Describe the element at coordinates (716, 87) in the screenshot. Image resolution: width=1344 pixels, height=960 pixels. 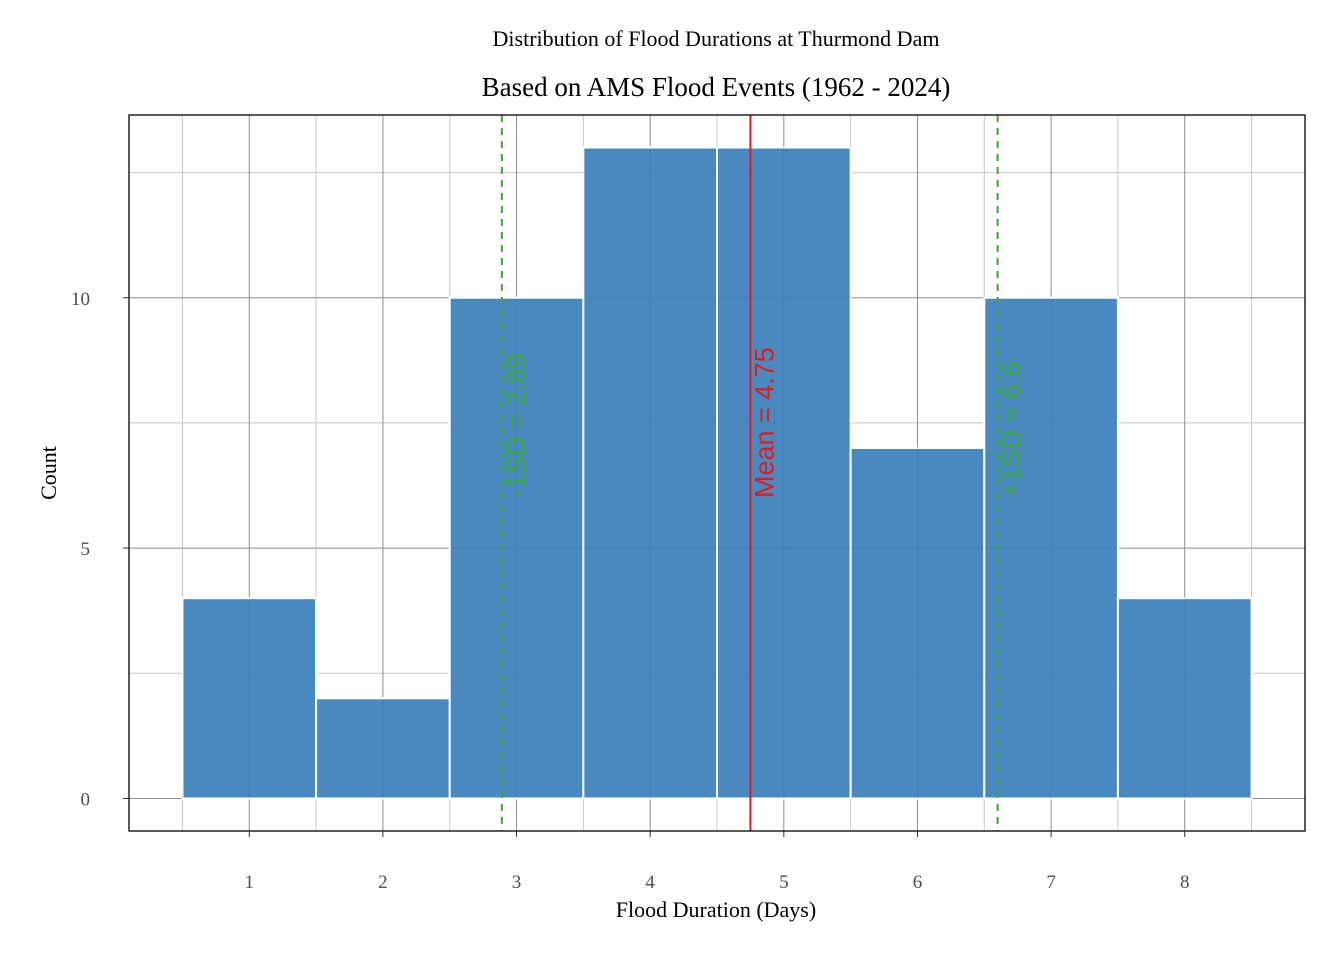
I see `chart-title: Based on AMS Flood Events (1962 - 2024)` at that location.